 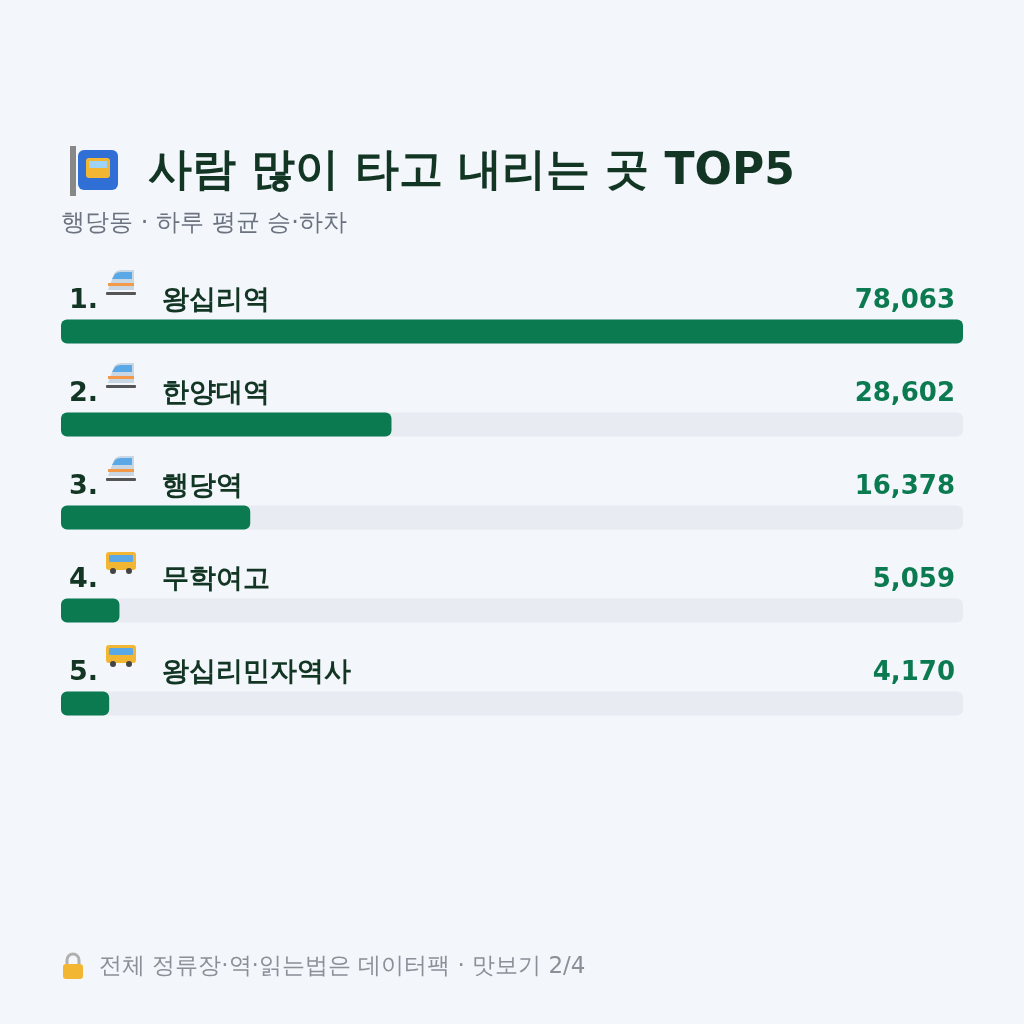 I want to click on category-label: 5. 왕십리민자역사, so click(x=210, y=670).